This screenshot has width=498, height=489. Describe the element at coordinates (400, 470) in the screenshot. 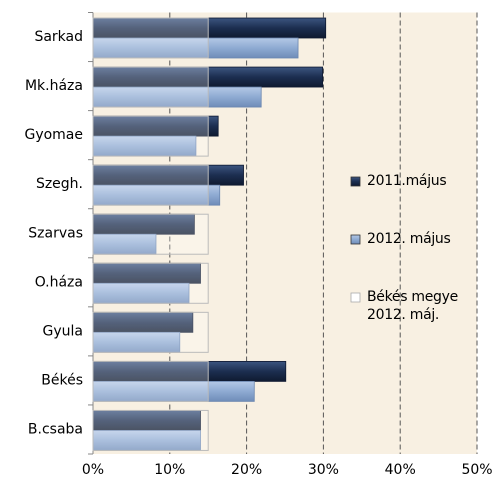

I see `x-tick-label: 40%` at that location.